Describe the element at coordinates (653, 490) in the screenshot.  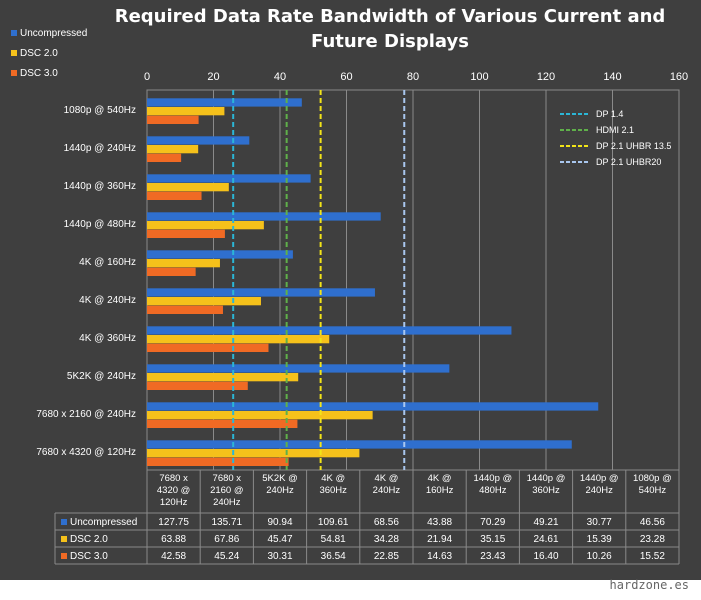
I see `table-header-cell: 540Hz` at that location.